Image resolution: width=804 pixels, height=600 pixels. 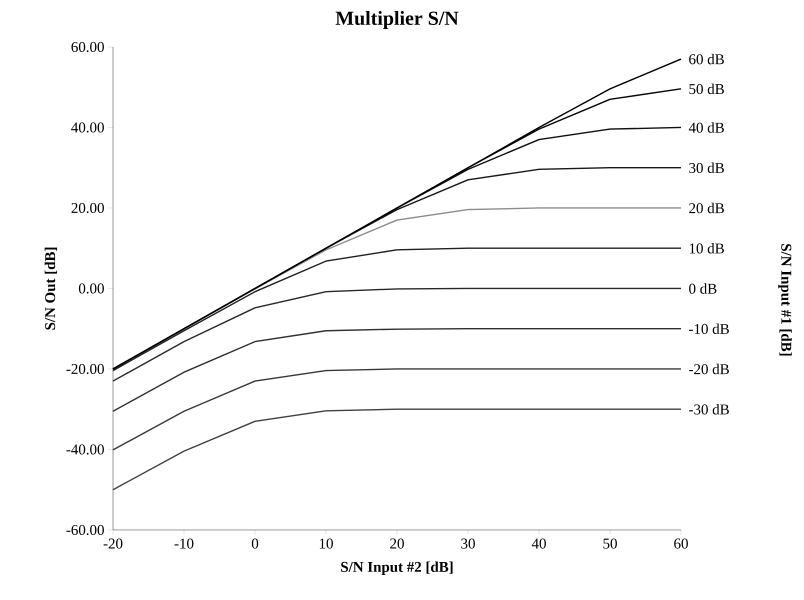 What do you see at coordinates (85, 530) in the screenshot?
I see `y-tick-label: -60.00` at bounding box center [85, 530].